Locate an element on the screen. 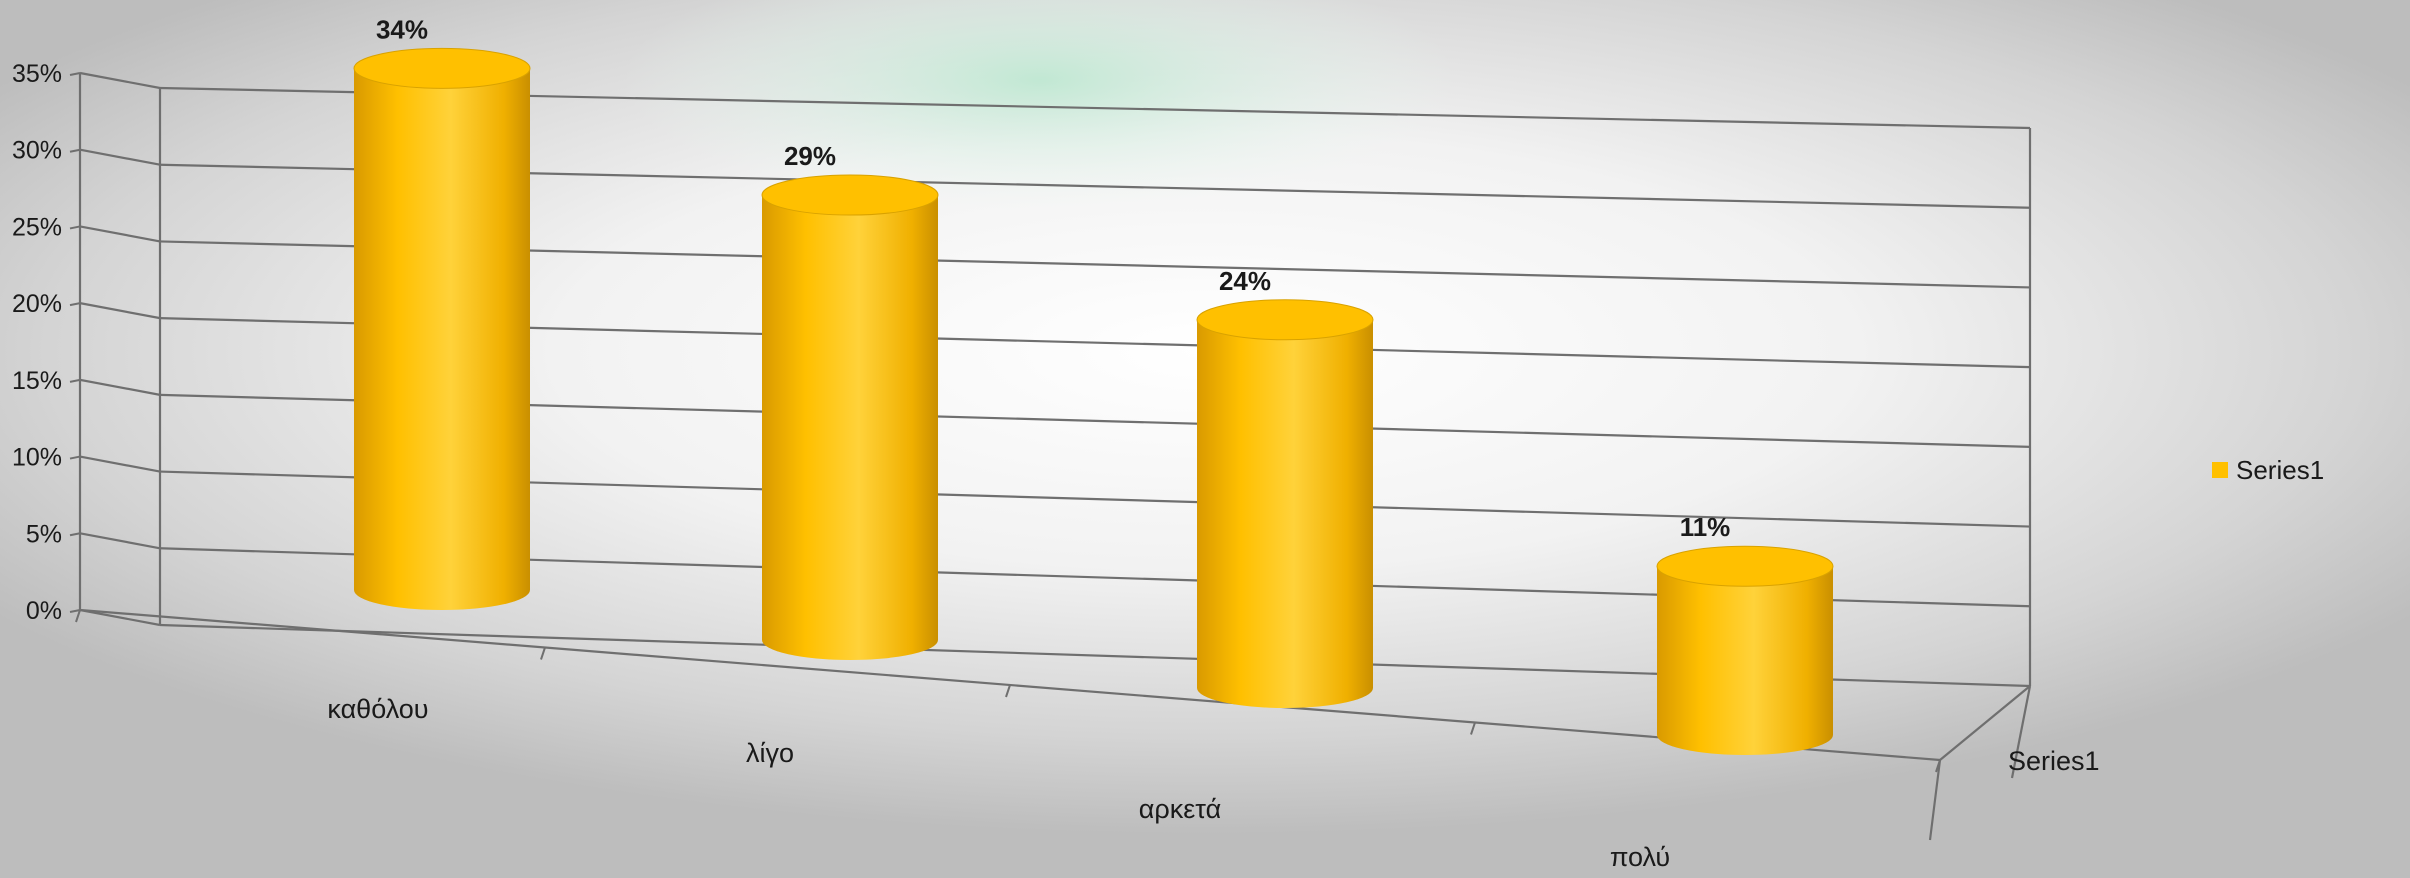 The height and width of the screenshot is (878, 2410). y-tick-label: 35% is located at coordinates (37, 74).